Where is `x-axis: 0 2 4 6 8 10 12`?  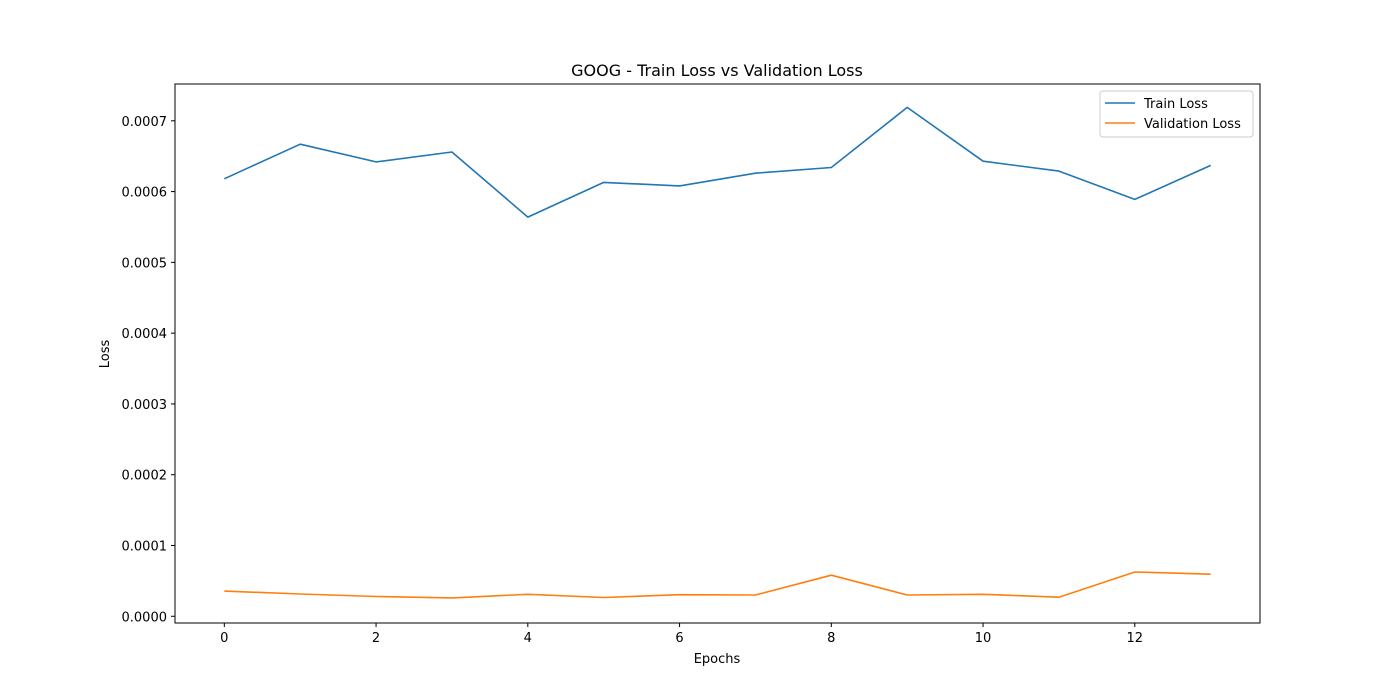 x-axis: 0 2 4 6 8 10 12 is located at coordinates (681, 634).